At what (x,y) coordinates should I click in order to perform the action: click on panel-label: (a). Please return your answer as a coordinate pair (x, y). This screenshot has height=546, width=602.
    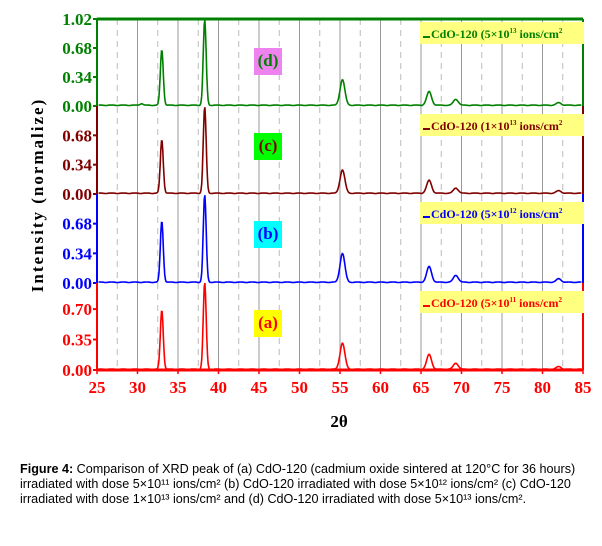
    Looking at the image, I should click on (268, 322).